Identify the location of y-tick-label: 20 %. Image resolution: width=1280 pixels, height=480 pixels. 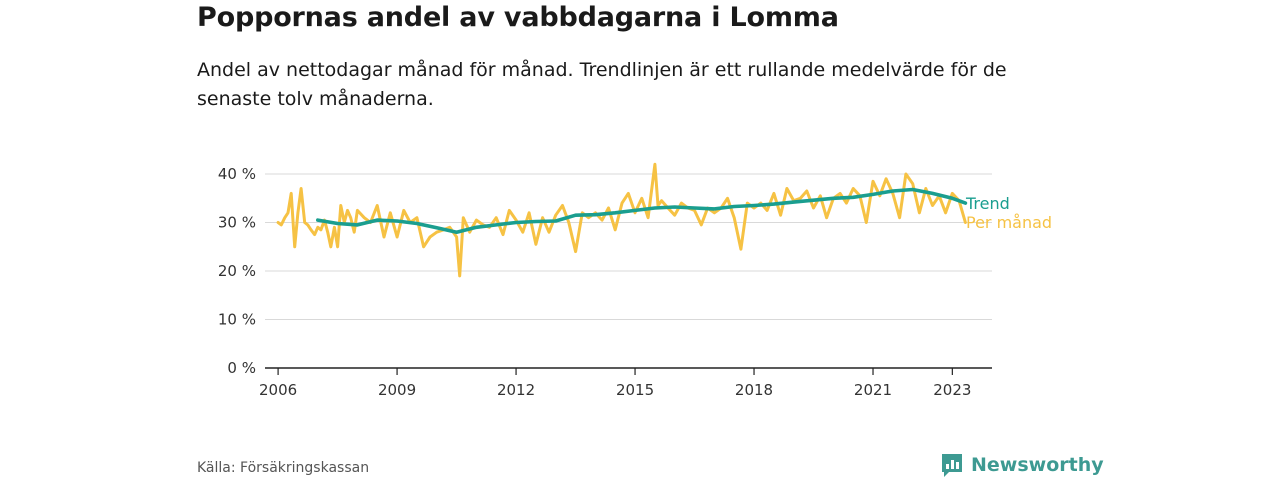
(237, 271).